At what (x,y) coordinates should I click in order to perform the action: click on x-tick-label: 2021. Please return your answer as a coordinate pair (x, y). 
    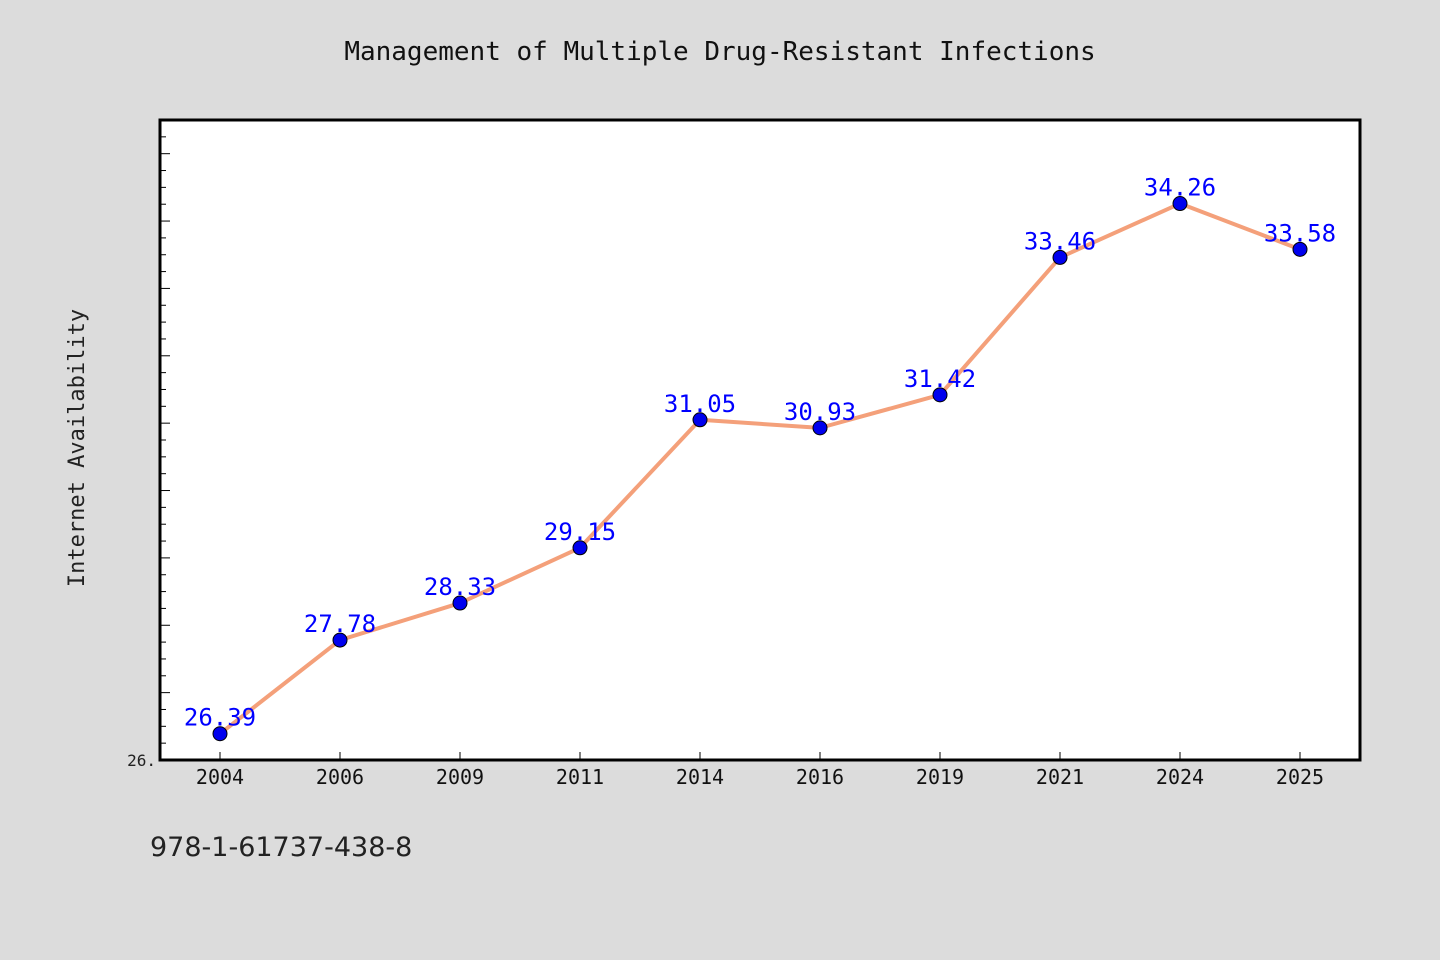
    Looking at the image, I should click on (1060, 777).